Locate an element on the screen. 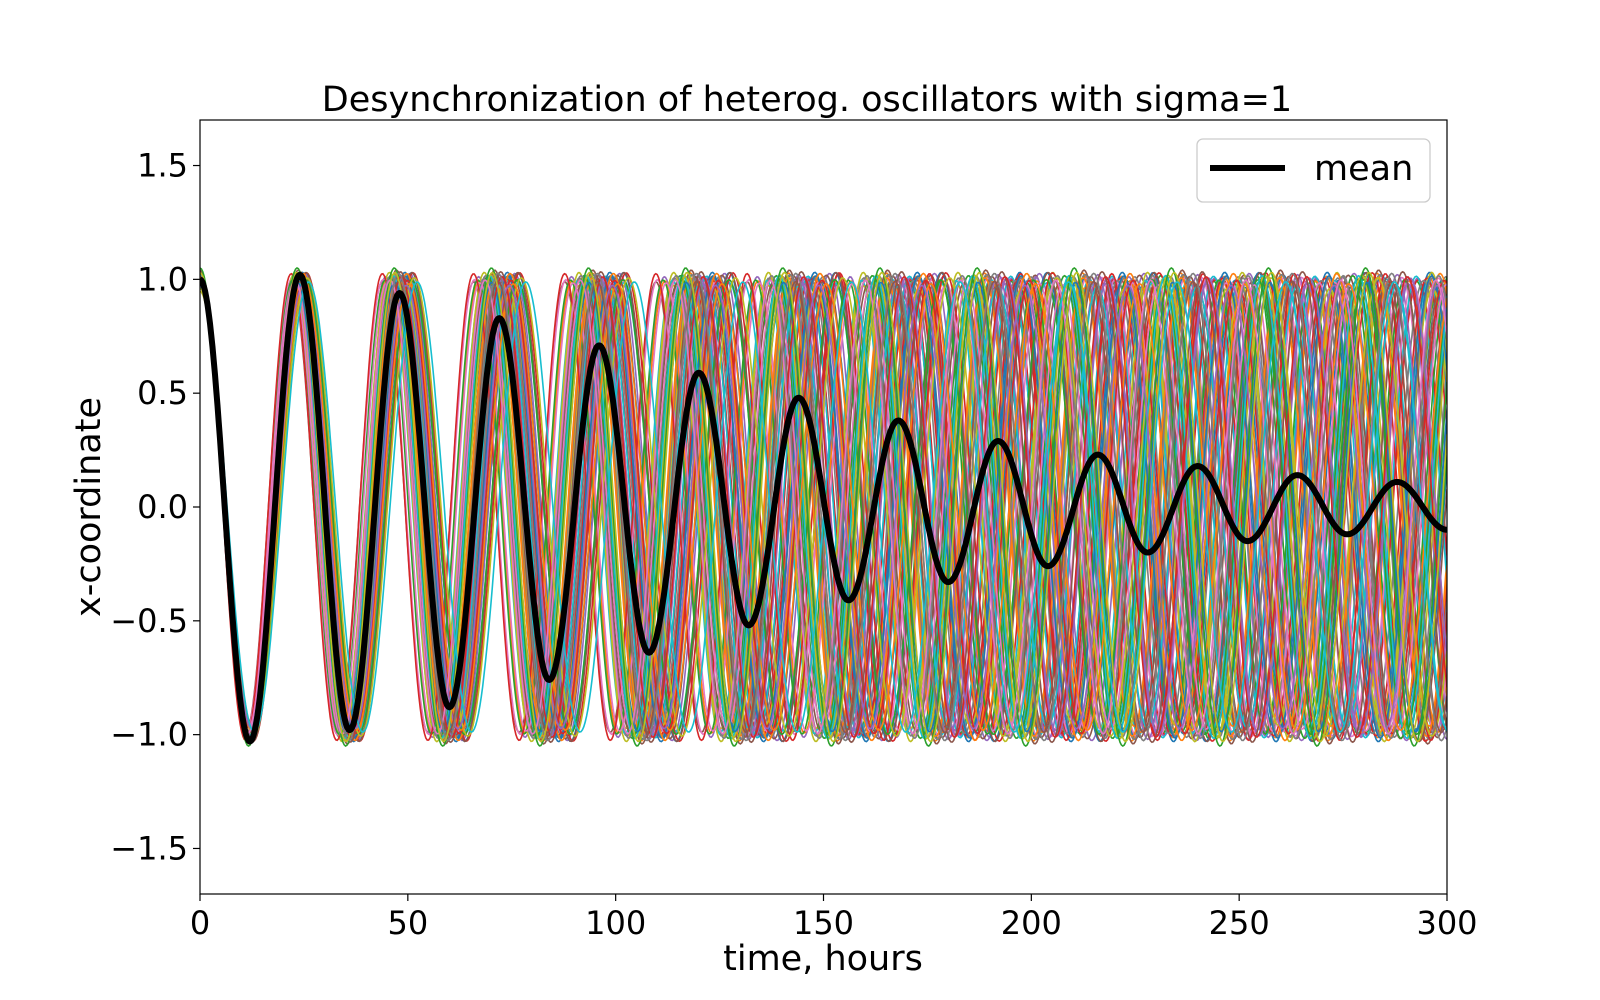 The width and height of the screenshot is (1600, 1000). x-axis-label: time, hours is located at coordinates (823, 959).